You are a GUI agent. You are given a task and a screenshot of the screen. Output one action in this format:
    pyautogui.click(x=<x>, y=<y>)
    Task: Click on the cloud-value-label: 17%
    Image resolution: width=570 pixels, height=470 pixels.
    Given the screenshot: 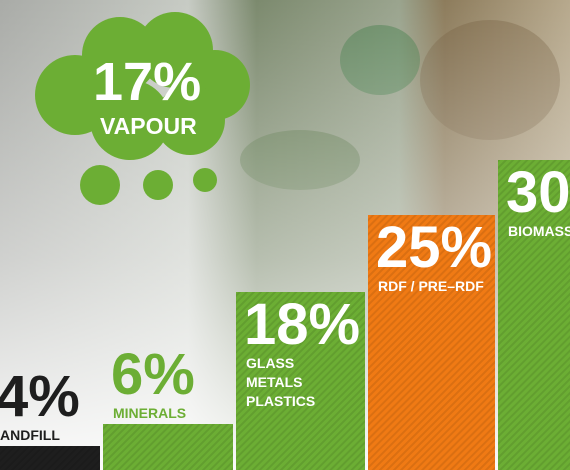 What is the action you would take?
    pyautogui.click(x=147, y=82)
    